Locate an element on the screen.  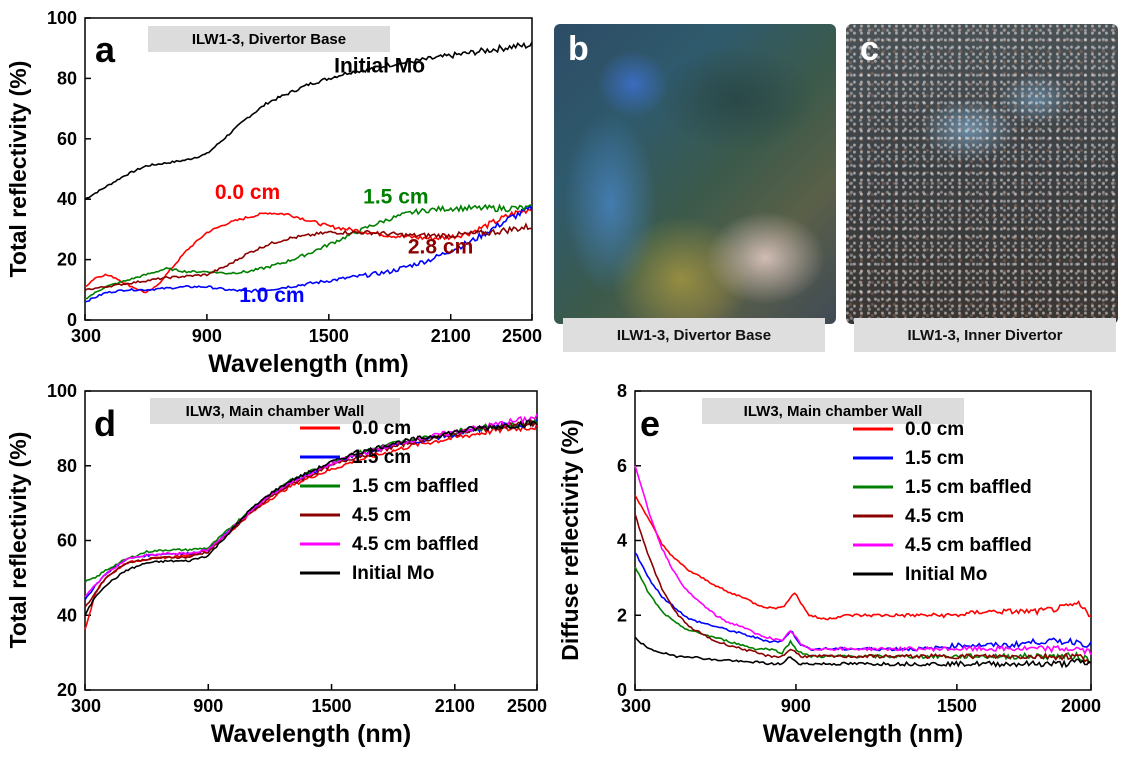
series-line-1-0-cm is located at coordinates (308, 253).